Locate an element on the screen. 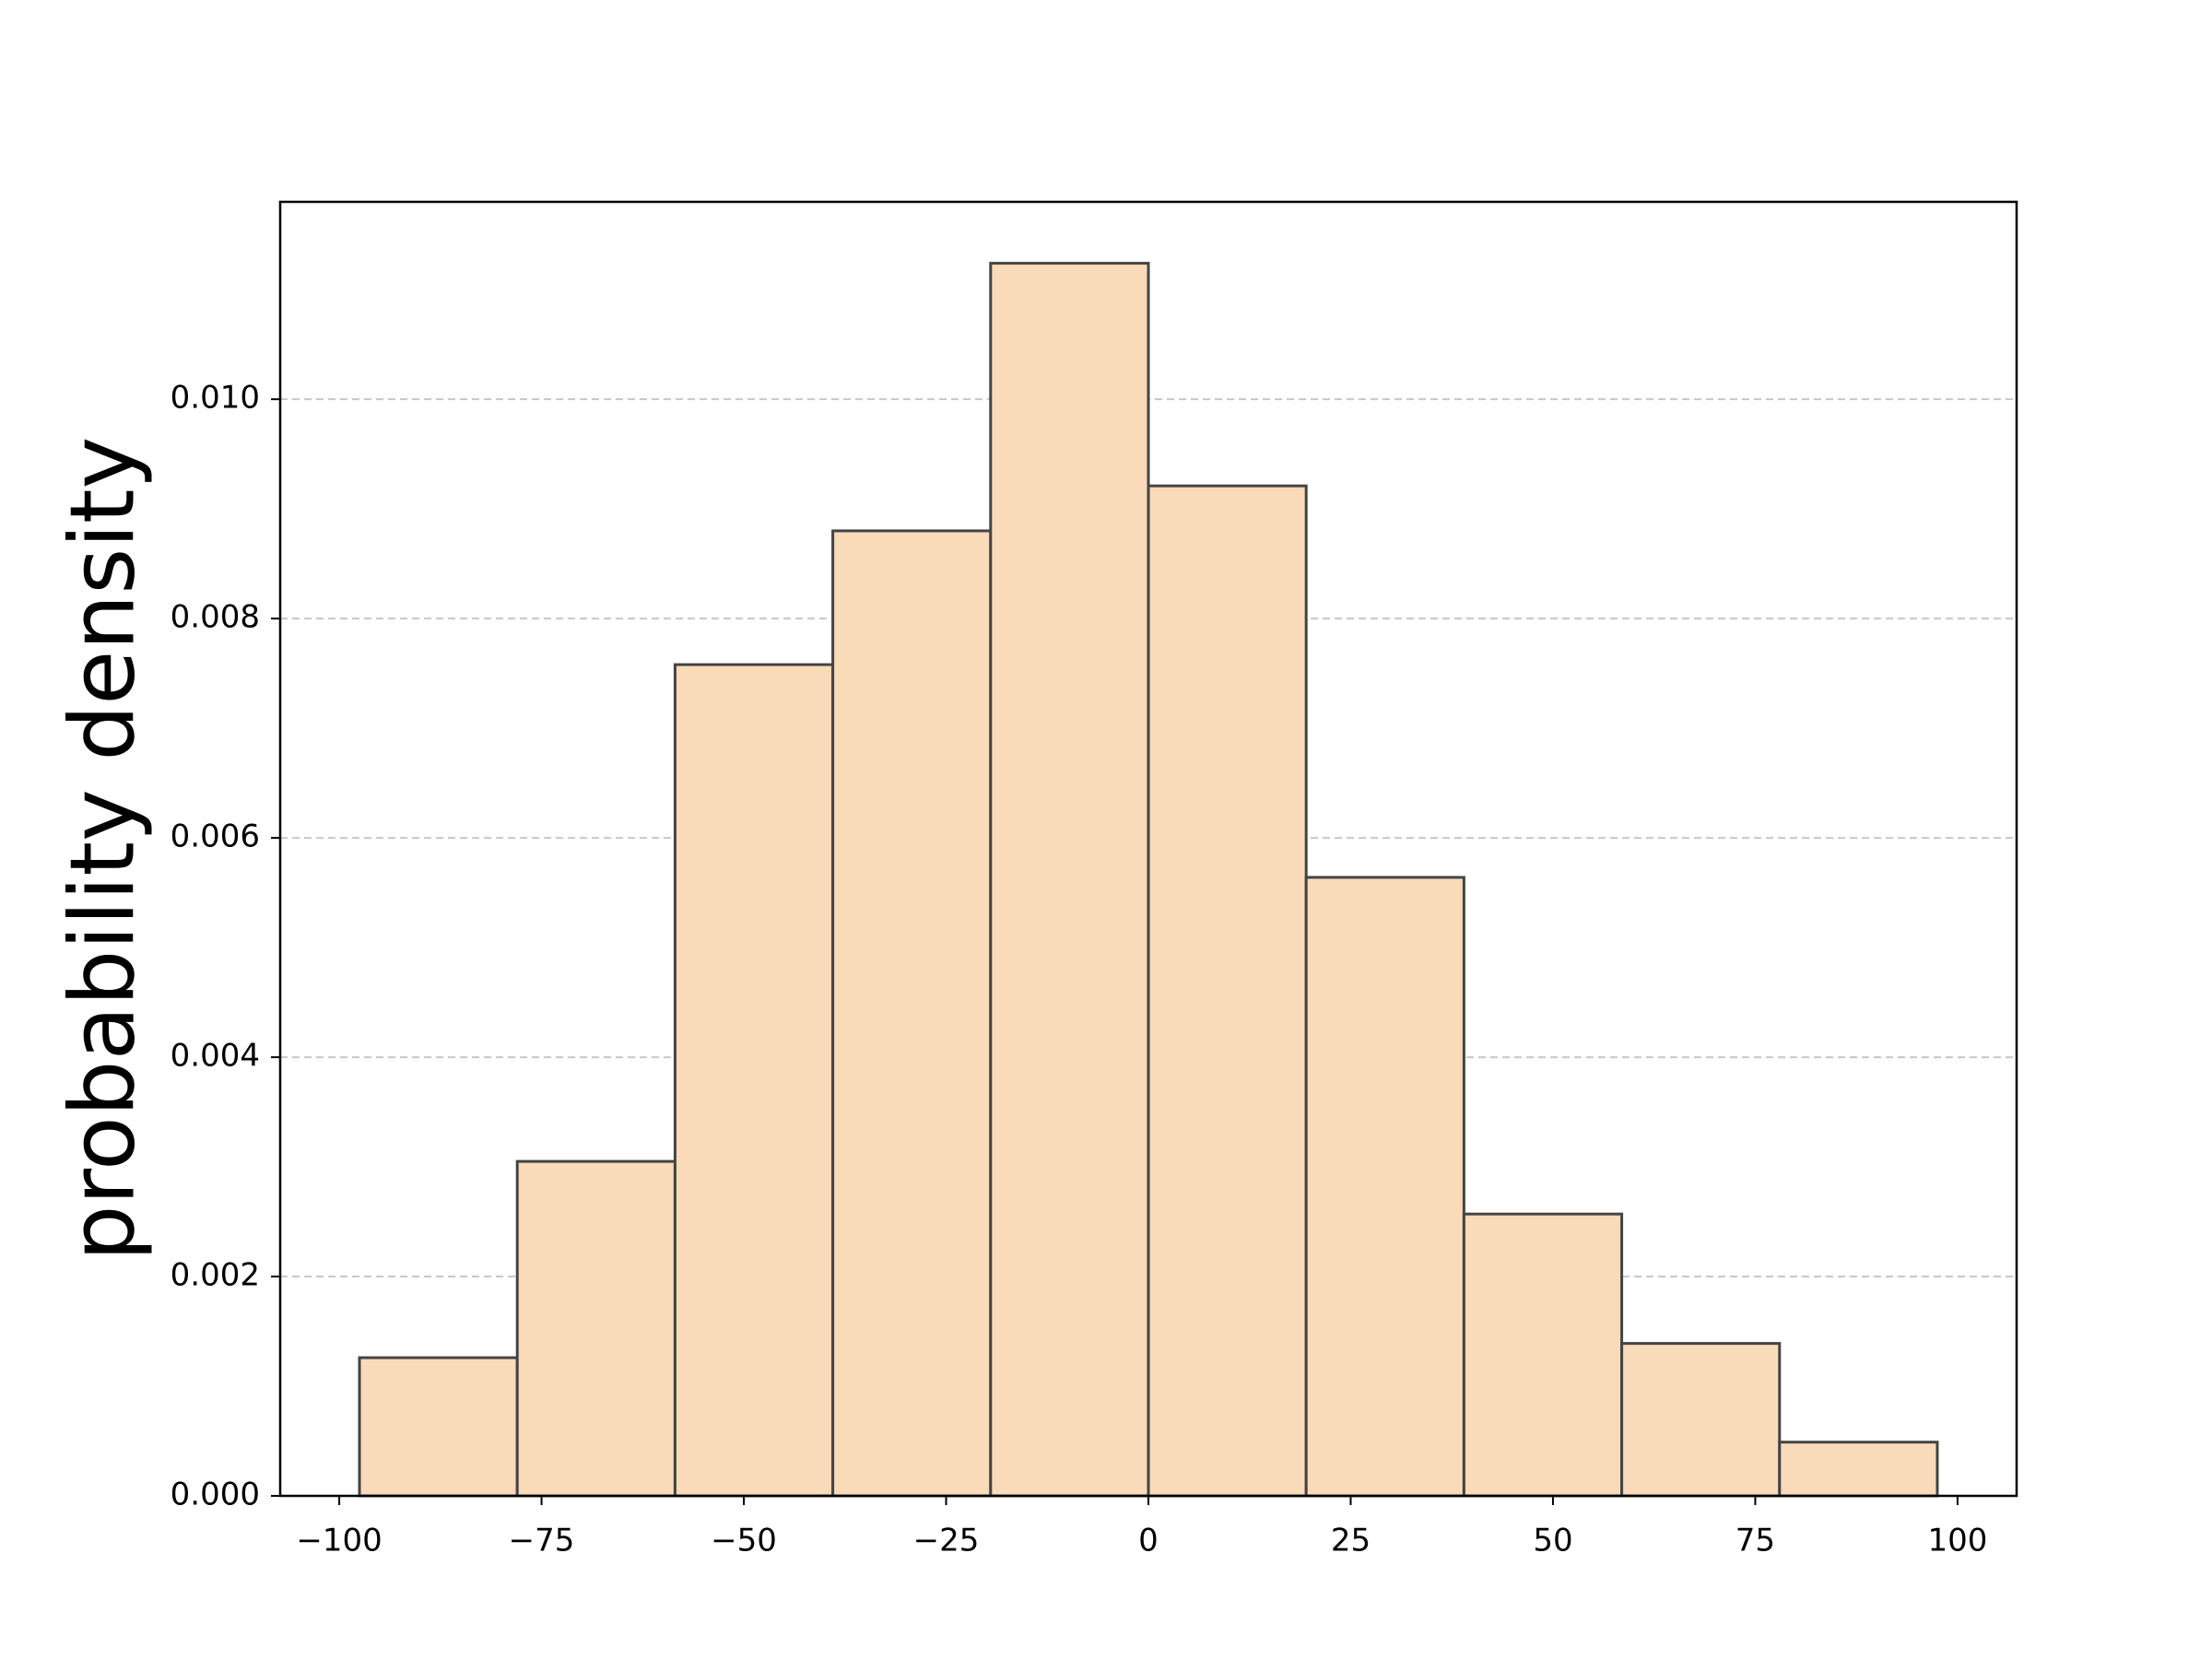 Image resolution: width=2212 pixels, height=1659 pixels. x-tick-label: −50 is located at coordinates (744, 1541).